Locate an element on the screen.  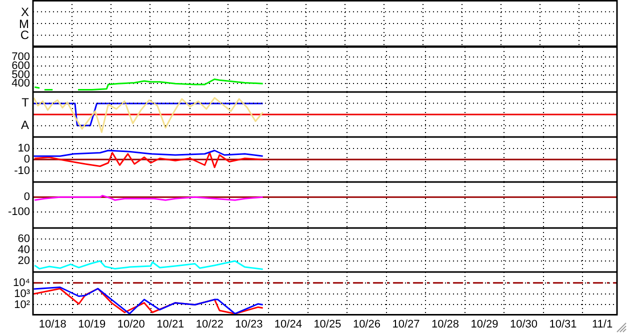
y-tick-label: 10⁴ is located at coordinates (21, 282).